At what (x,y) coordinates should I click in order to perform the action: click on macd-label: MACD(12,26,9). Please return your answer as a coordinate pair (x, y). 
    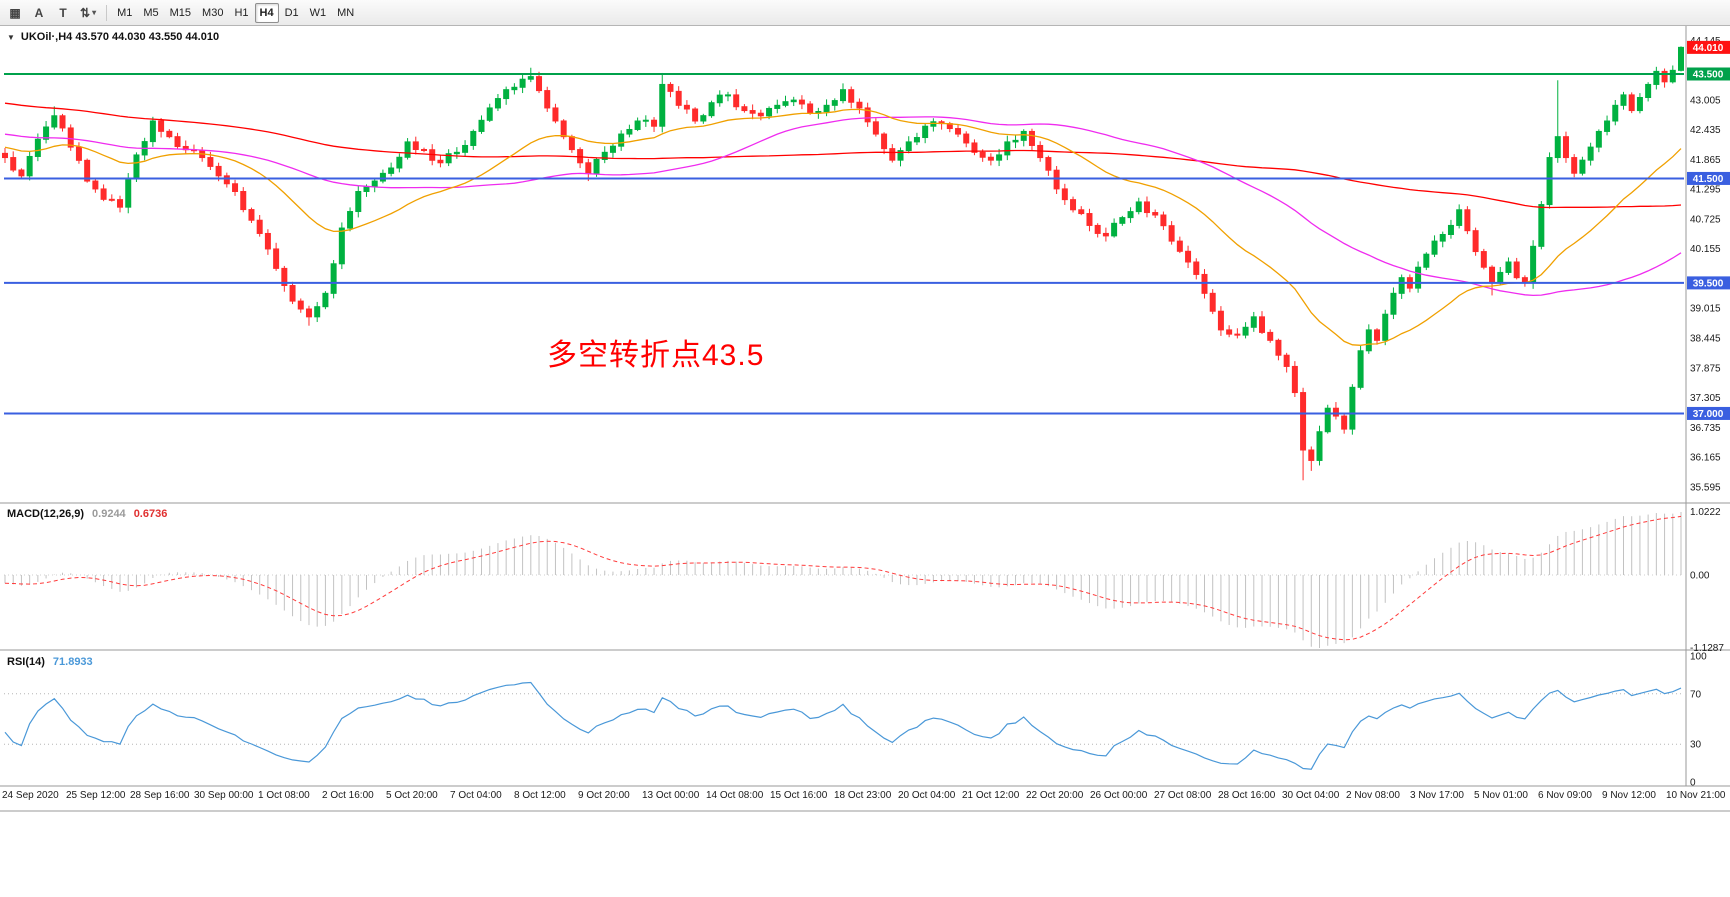
    Looking at the image, I should click on (46, 514).